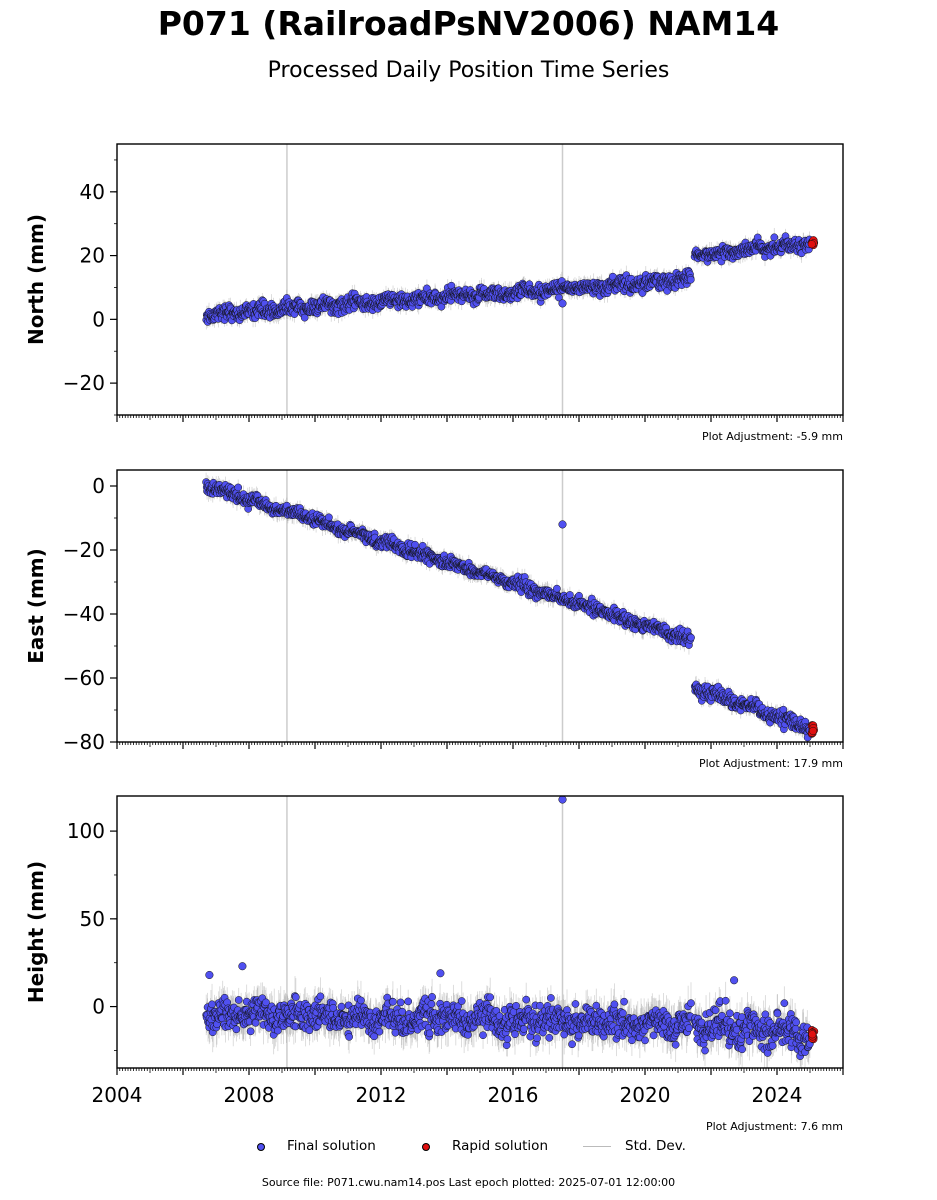 Image resolution: width=937 pixels, height=1200 pixels. What do you see at coordinates (562, 303) in the screenshot?
I see `outlier-point` at bounding box center [562, 303].